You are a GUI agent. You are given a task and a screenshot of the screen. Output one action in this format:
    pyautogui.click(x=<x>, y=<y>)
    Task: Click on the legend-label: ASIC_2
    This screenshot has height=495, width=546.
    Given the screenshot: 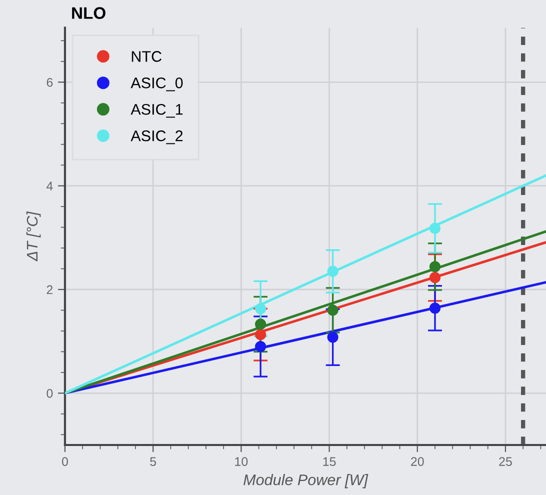 What is the action you would take?
    pyautogui.click(x=156, y=137)
    